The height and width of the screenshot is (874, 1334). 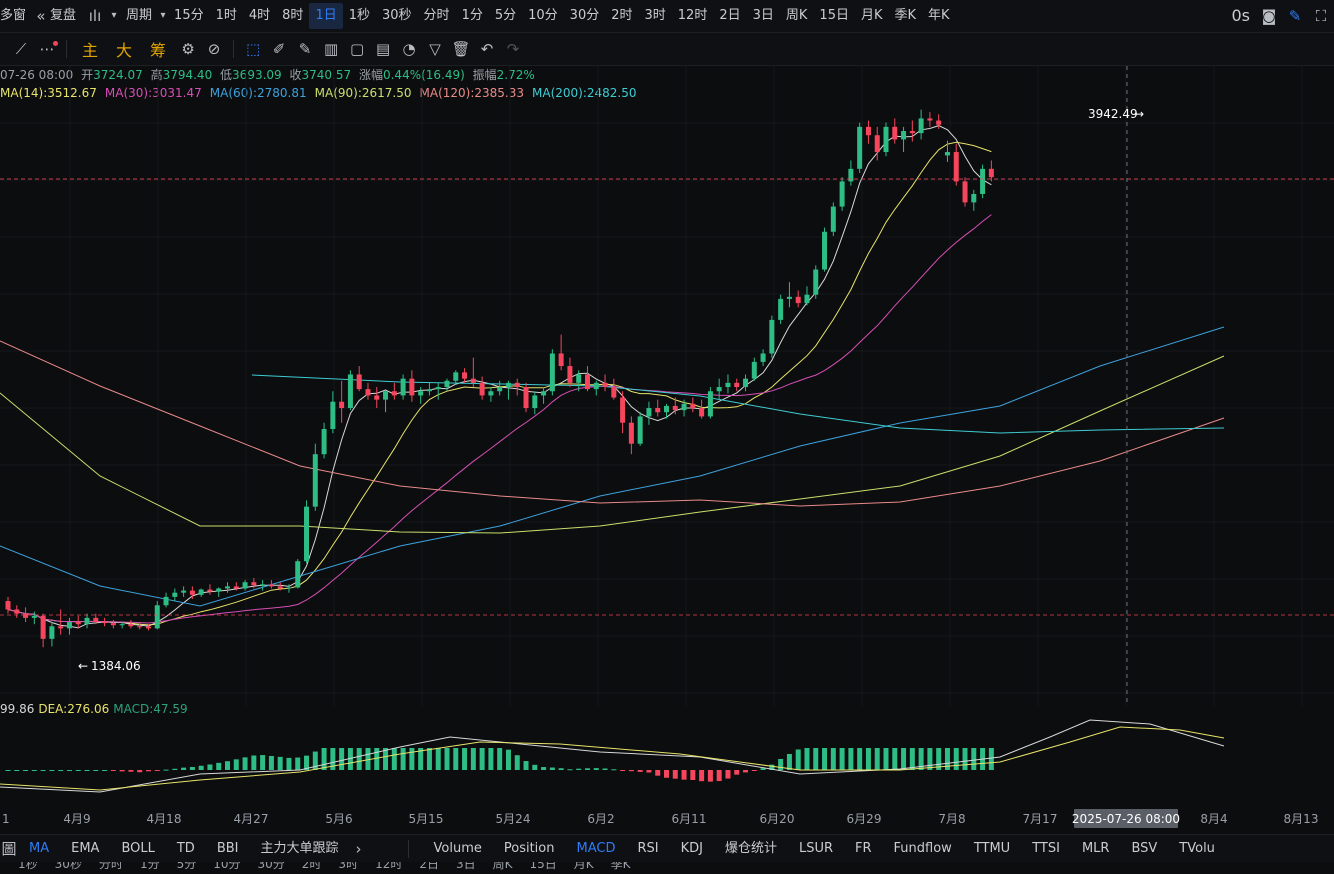 What do you see at coordinates (63, 15) in the screenshot?
I see `replay-button: 复盘` at bounding box center [63, 15].